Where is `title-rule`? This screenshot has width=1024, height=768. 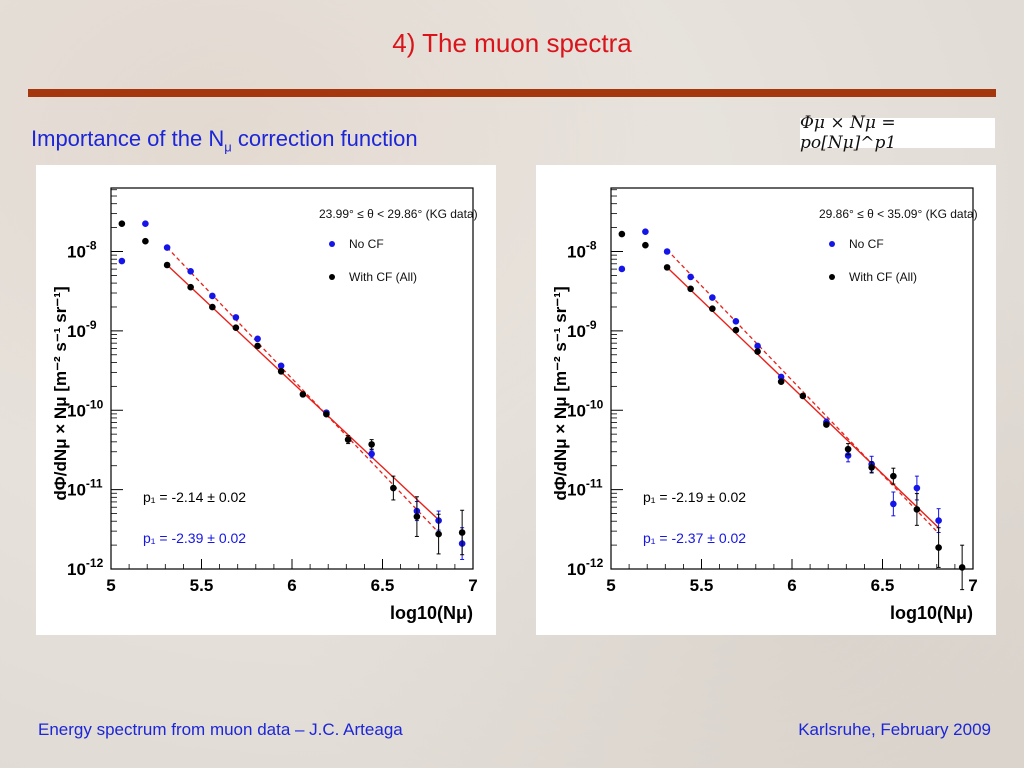
title-rule is located at coordinates (512, 93).